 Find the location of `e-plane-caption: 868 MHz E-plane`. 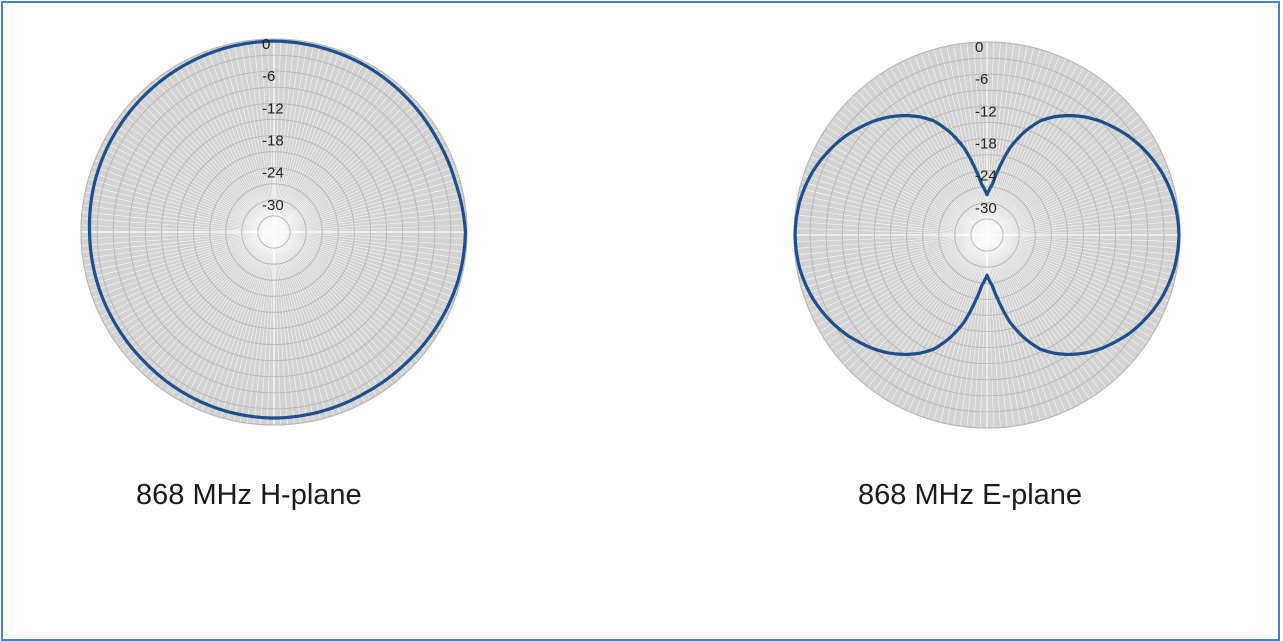

e-plane-caption: 868 MHz E-plane is located at coordinates (970, 495).